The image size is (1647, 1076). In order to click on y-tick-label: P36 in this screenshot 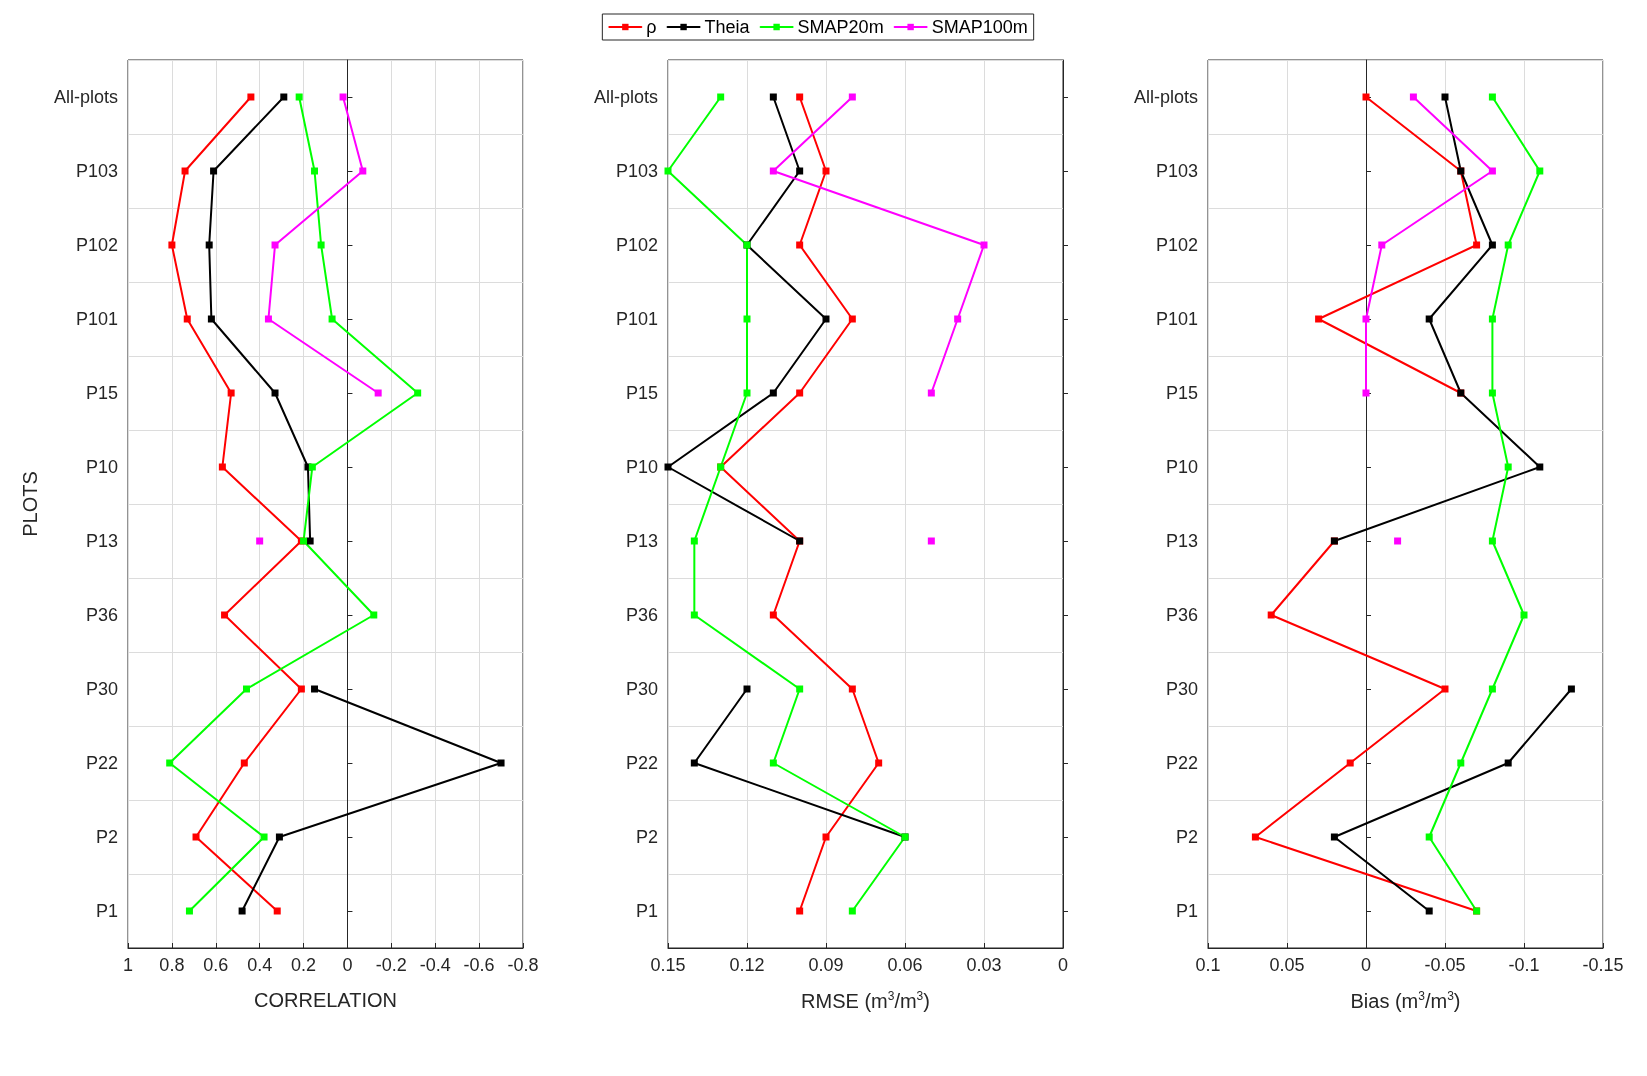, I will do `click(641, 615)`.